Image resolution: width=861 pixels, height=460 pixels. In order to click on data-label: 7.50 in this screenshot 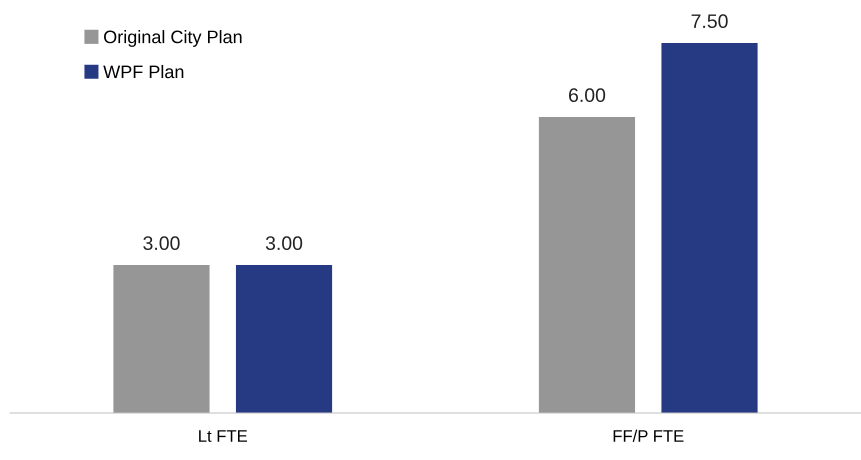, I will do `click(710, 21)`.